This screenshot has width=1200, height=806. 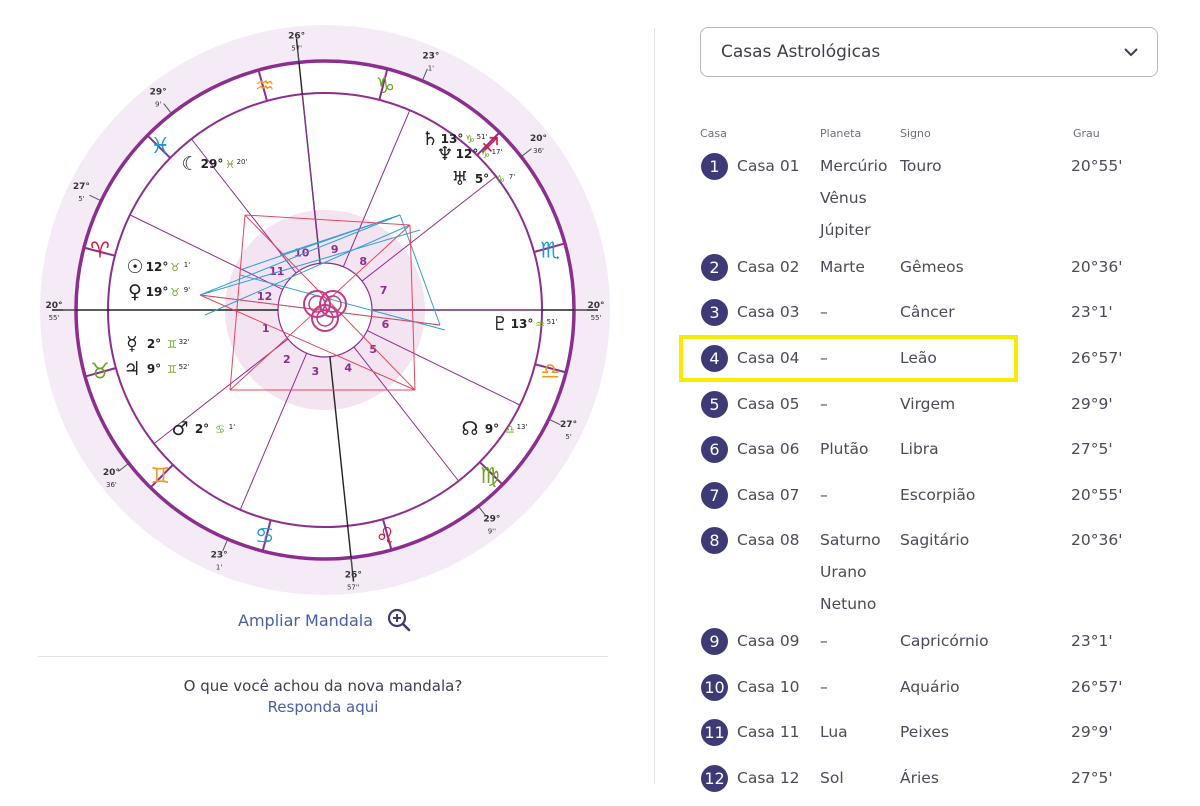 What do you see at coordinates (1131, 52) in the screenshot?
I see `chevron-down-icon` at bounding box center [1131, 52].